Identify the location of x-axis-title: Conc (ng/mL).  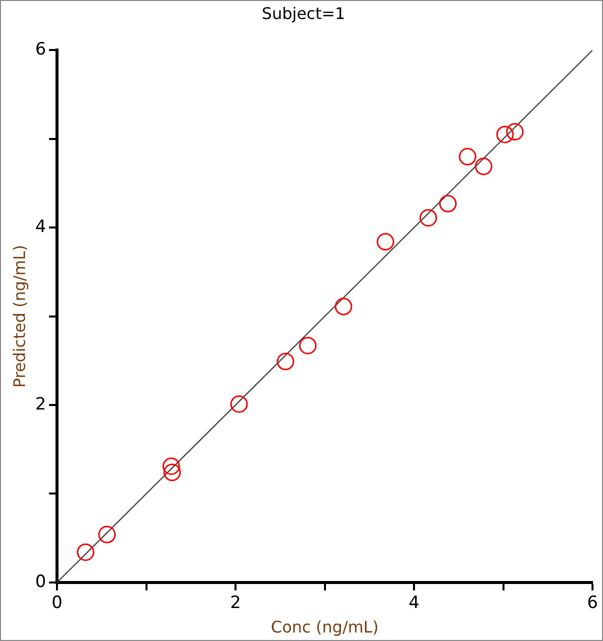
(324, 627).